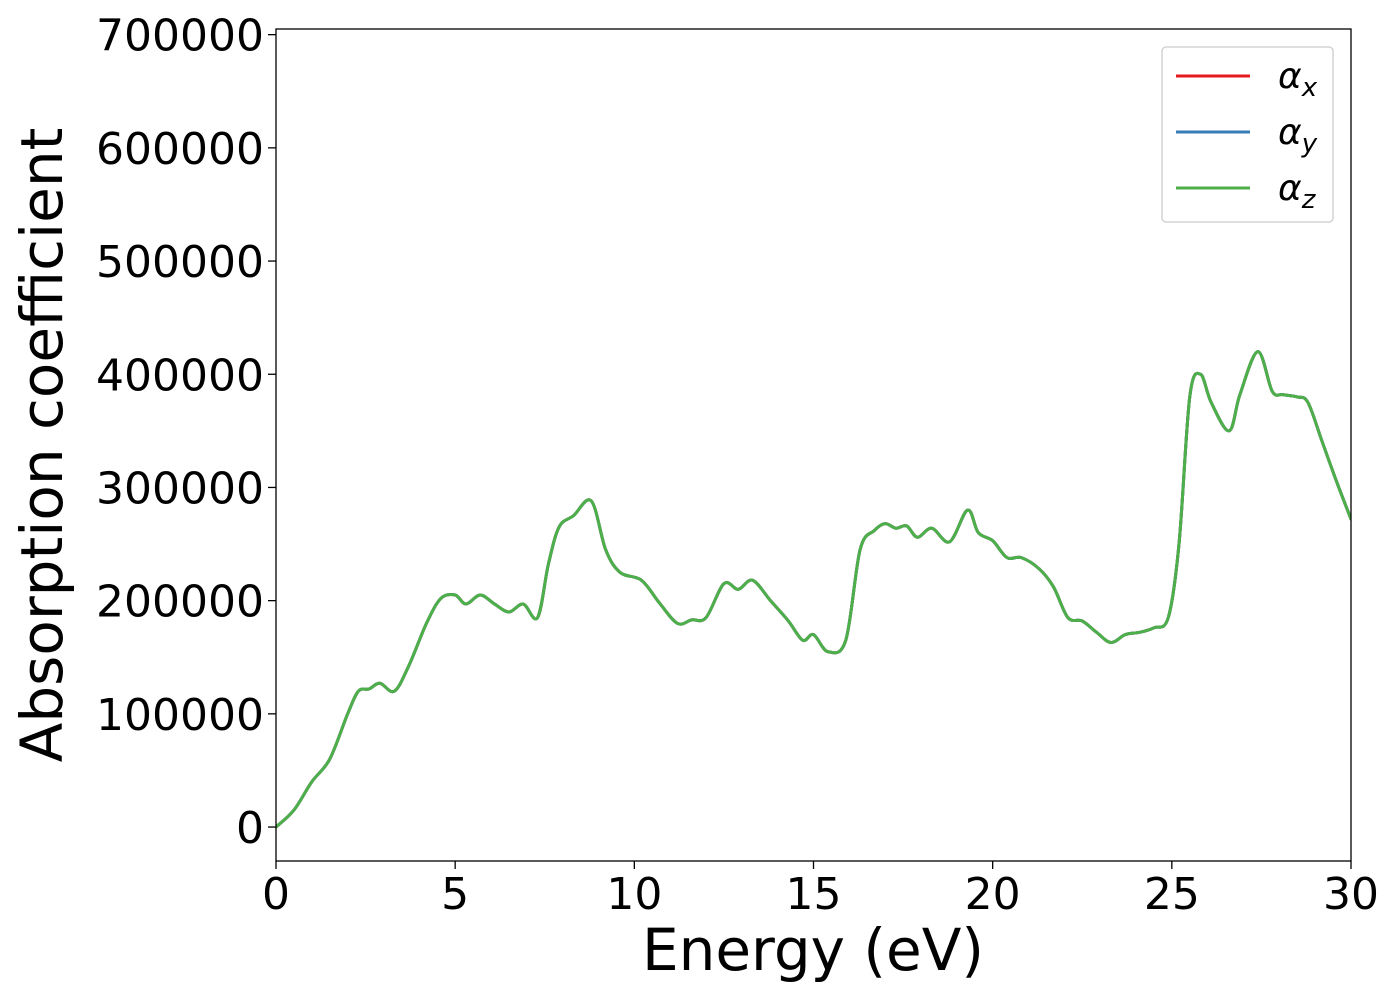 Image resolution: width=1400 pixels, height=1000 pixels. I want to click on x-tick-label: 20, so click(993, 894).